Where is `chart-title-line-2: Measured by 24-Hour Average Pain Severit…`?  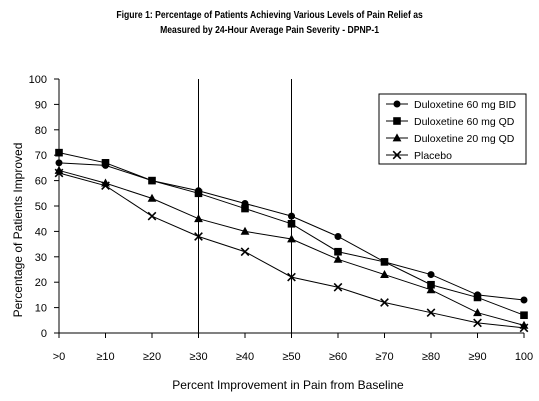 chart-title-line-2: Measured by 24-Hour Average Pain Severit… is located at coordinates (270, 30).